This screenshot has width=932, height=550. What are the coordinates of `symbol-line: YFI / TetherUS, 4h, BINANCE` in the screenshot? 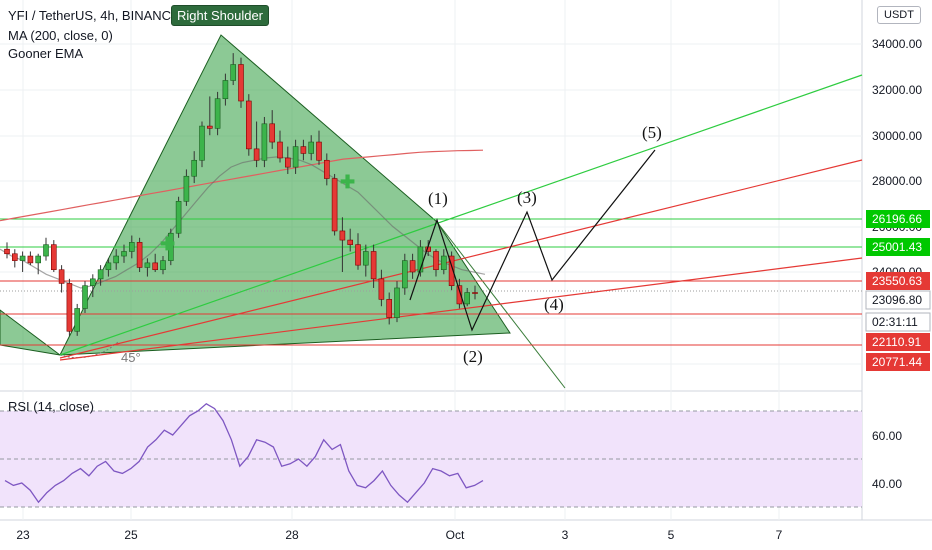 It's located at (94, 15).